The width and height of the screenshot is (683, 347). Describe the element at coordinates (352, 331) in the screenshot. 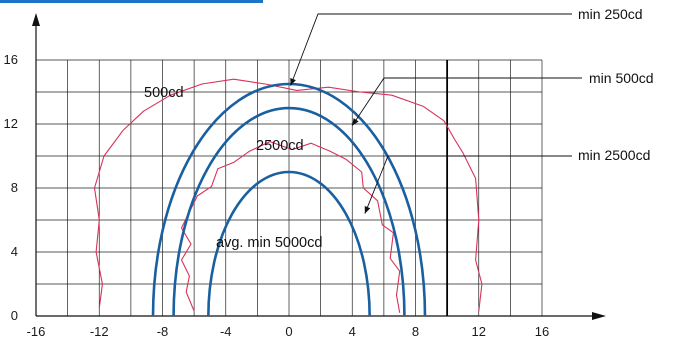

I see `x-tick-label: 4` at that location.